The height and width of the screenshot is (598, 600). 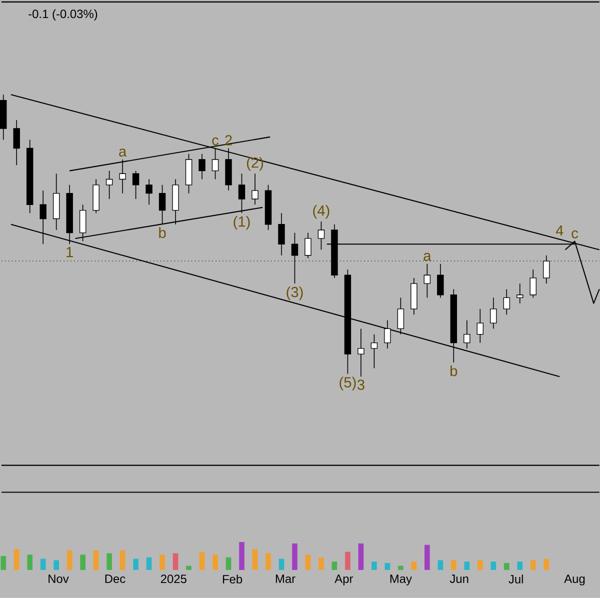 I want to click on x-tick-label: Nov, so click(x=58, y=579).